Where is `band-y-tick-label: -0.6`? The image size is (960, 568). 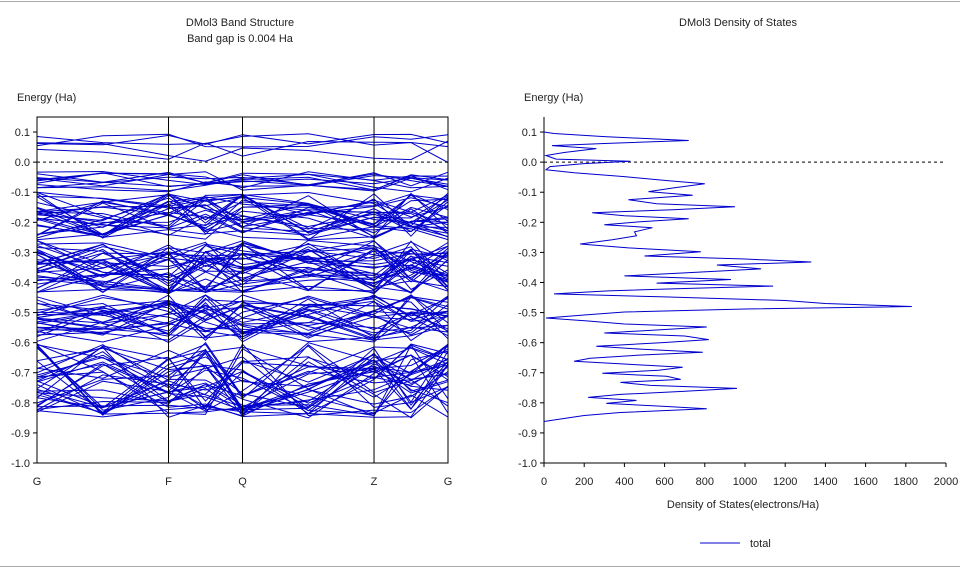 band-y-tick-label: -0.6 is located at coordinates (20, 344).